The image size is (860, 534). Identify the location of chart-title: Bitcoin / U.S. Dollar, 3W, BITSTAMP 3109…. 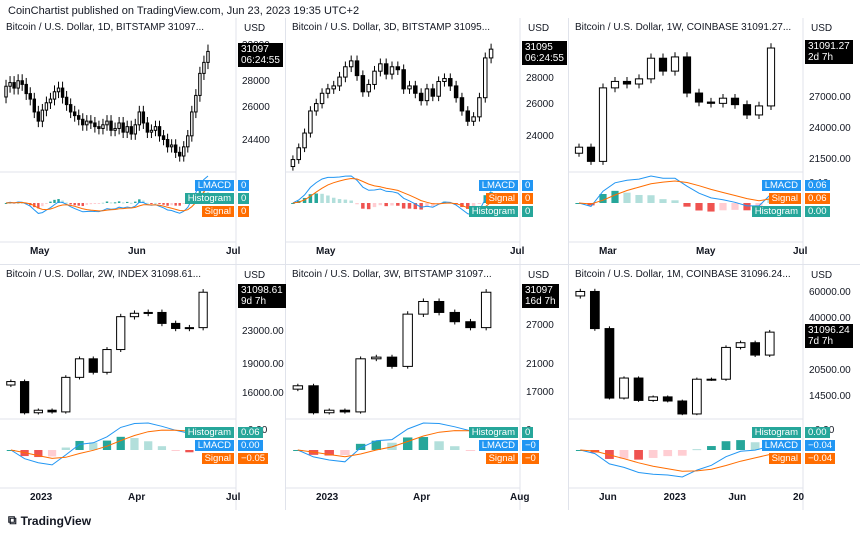
(392, 274).